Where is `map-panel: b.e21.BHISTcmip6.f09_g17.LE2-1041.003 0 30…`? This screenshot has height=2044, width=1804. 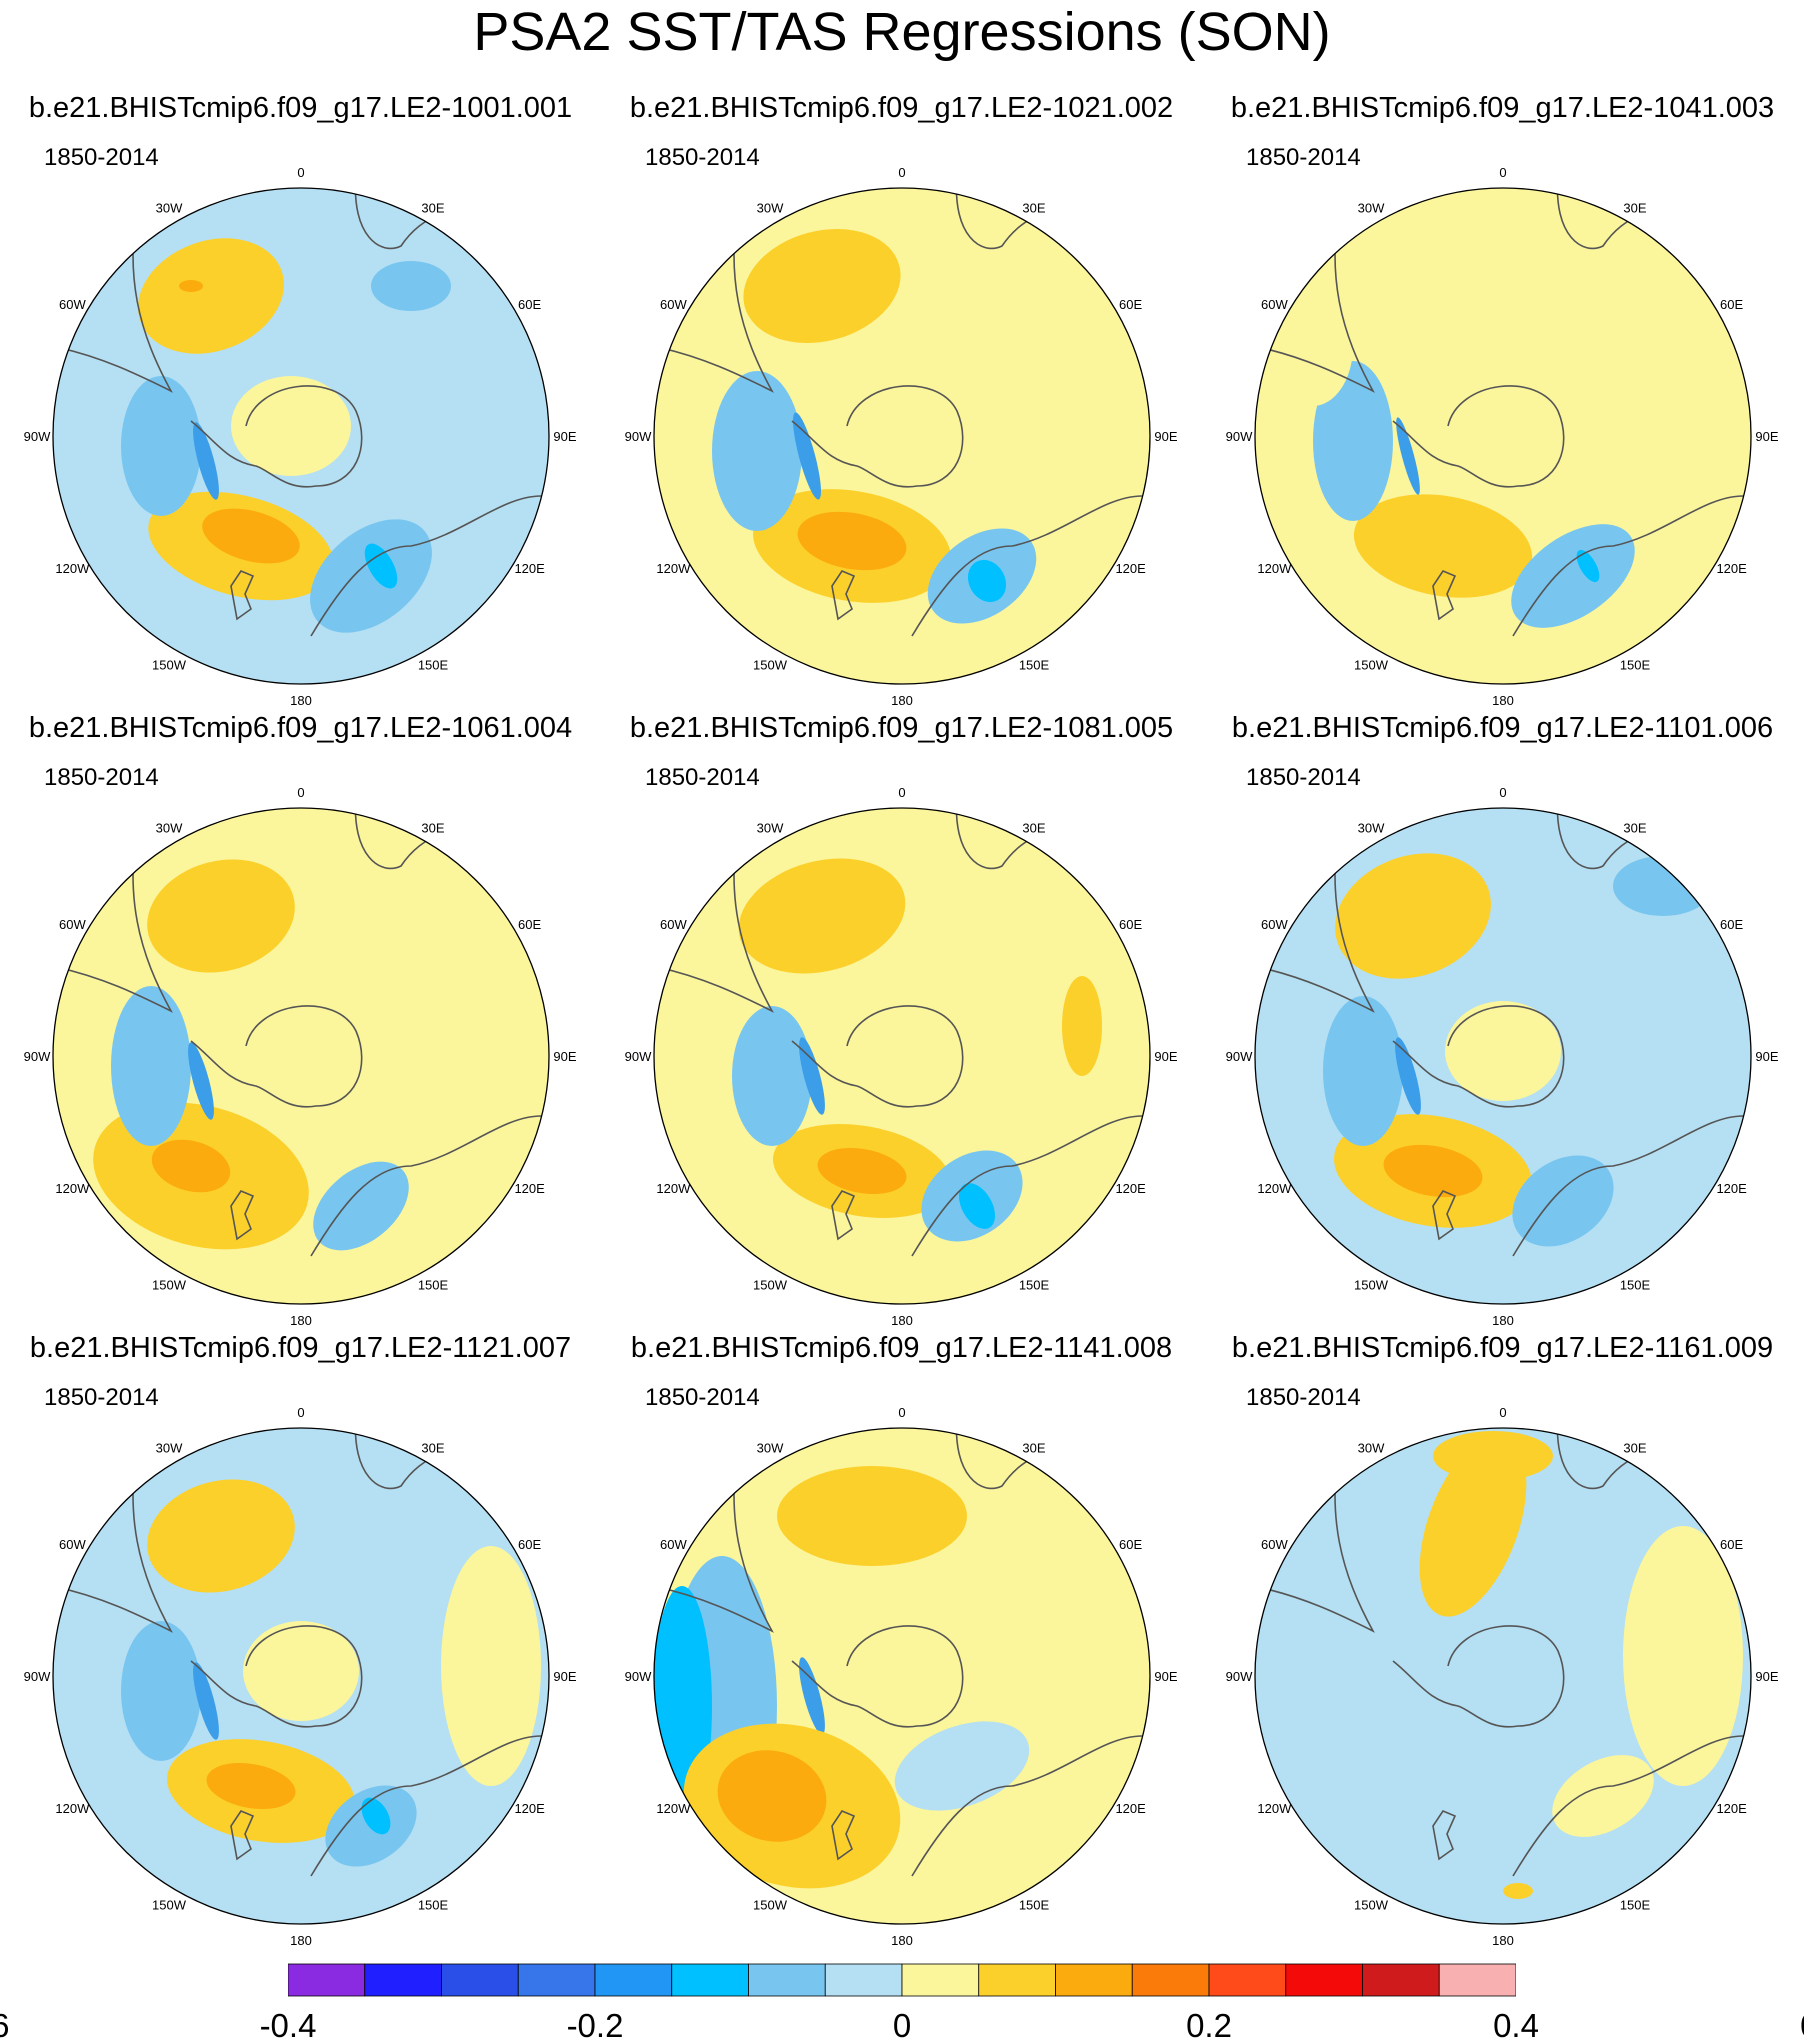 map-panel: b.e21.BHISTcmip6.f09_g17.LE2-1041.003 0 30… is located at coordinates (1502, 398).